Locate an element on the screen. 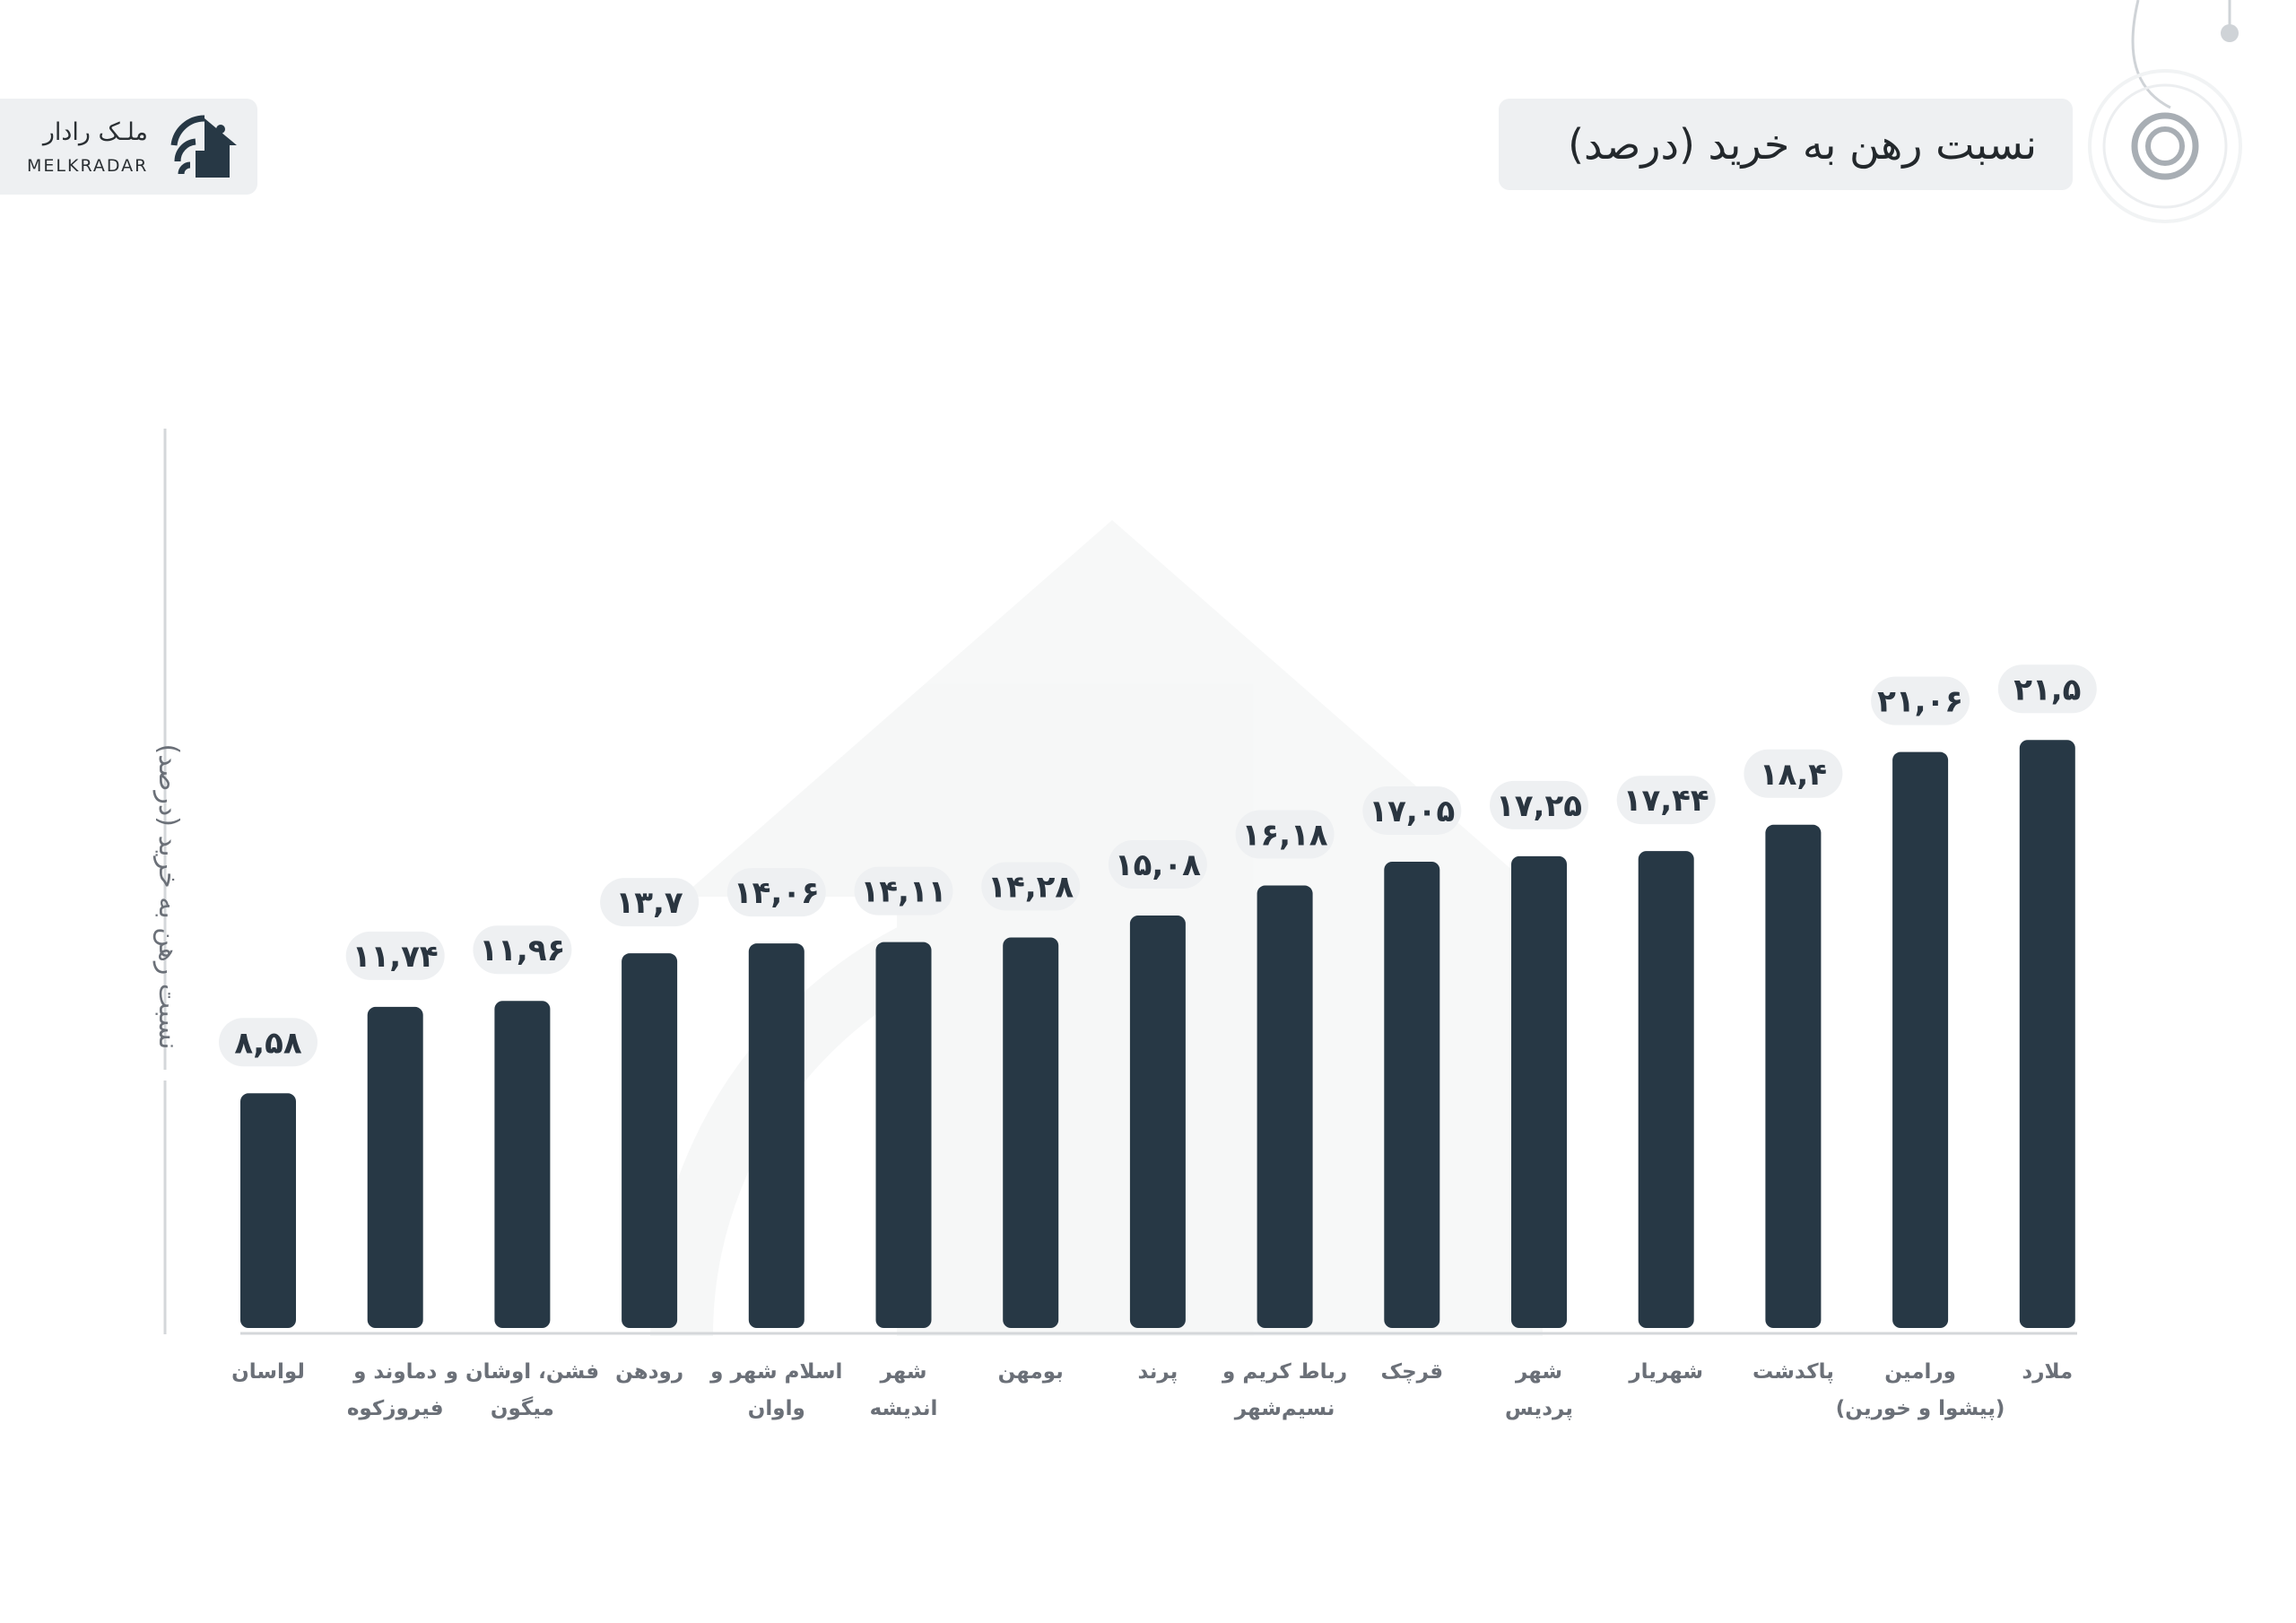 The height and width of the screenshot is (1623, 2296). category-label: ورامین is located at coordinates (1920, 1372).